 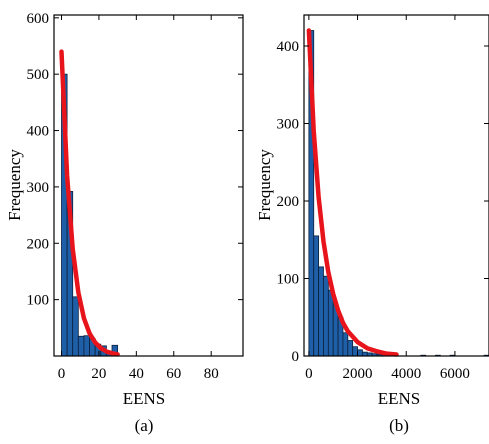 What do you see at coordinates (98, 374) in the screenshot?
I see `panel-a-xtick-label-1: 20` at bounding box center [98, 374].